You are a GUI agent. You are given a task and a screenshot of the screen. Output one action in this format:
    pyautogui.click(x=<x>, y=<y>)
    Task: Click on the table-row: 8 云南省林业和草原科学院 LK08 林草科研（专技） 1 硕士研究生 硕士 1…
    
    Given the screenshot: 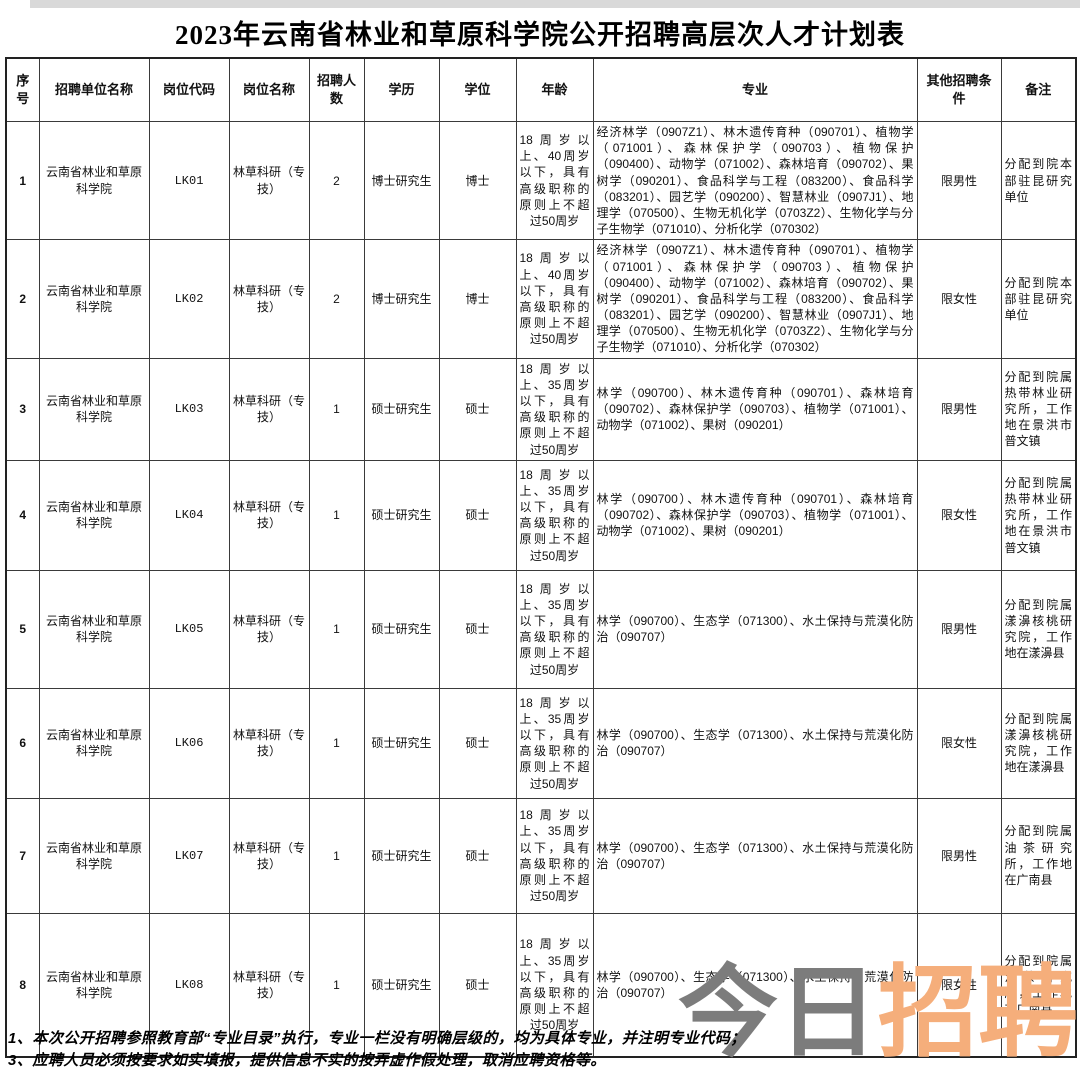 What is the action you would take?
    pyautogui.click(x=541, y=985)
    